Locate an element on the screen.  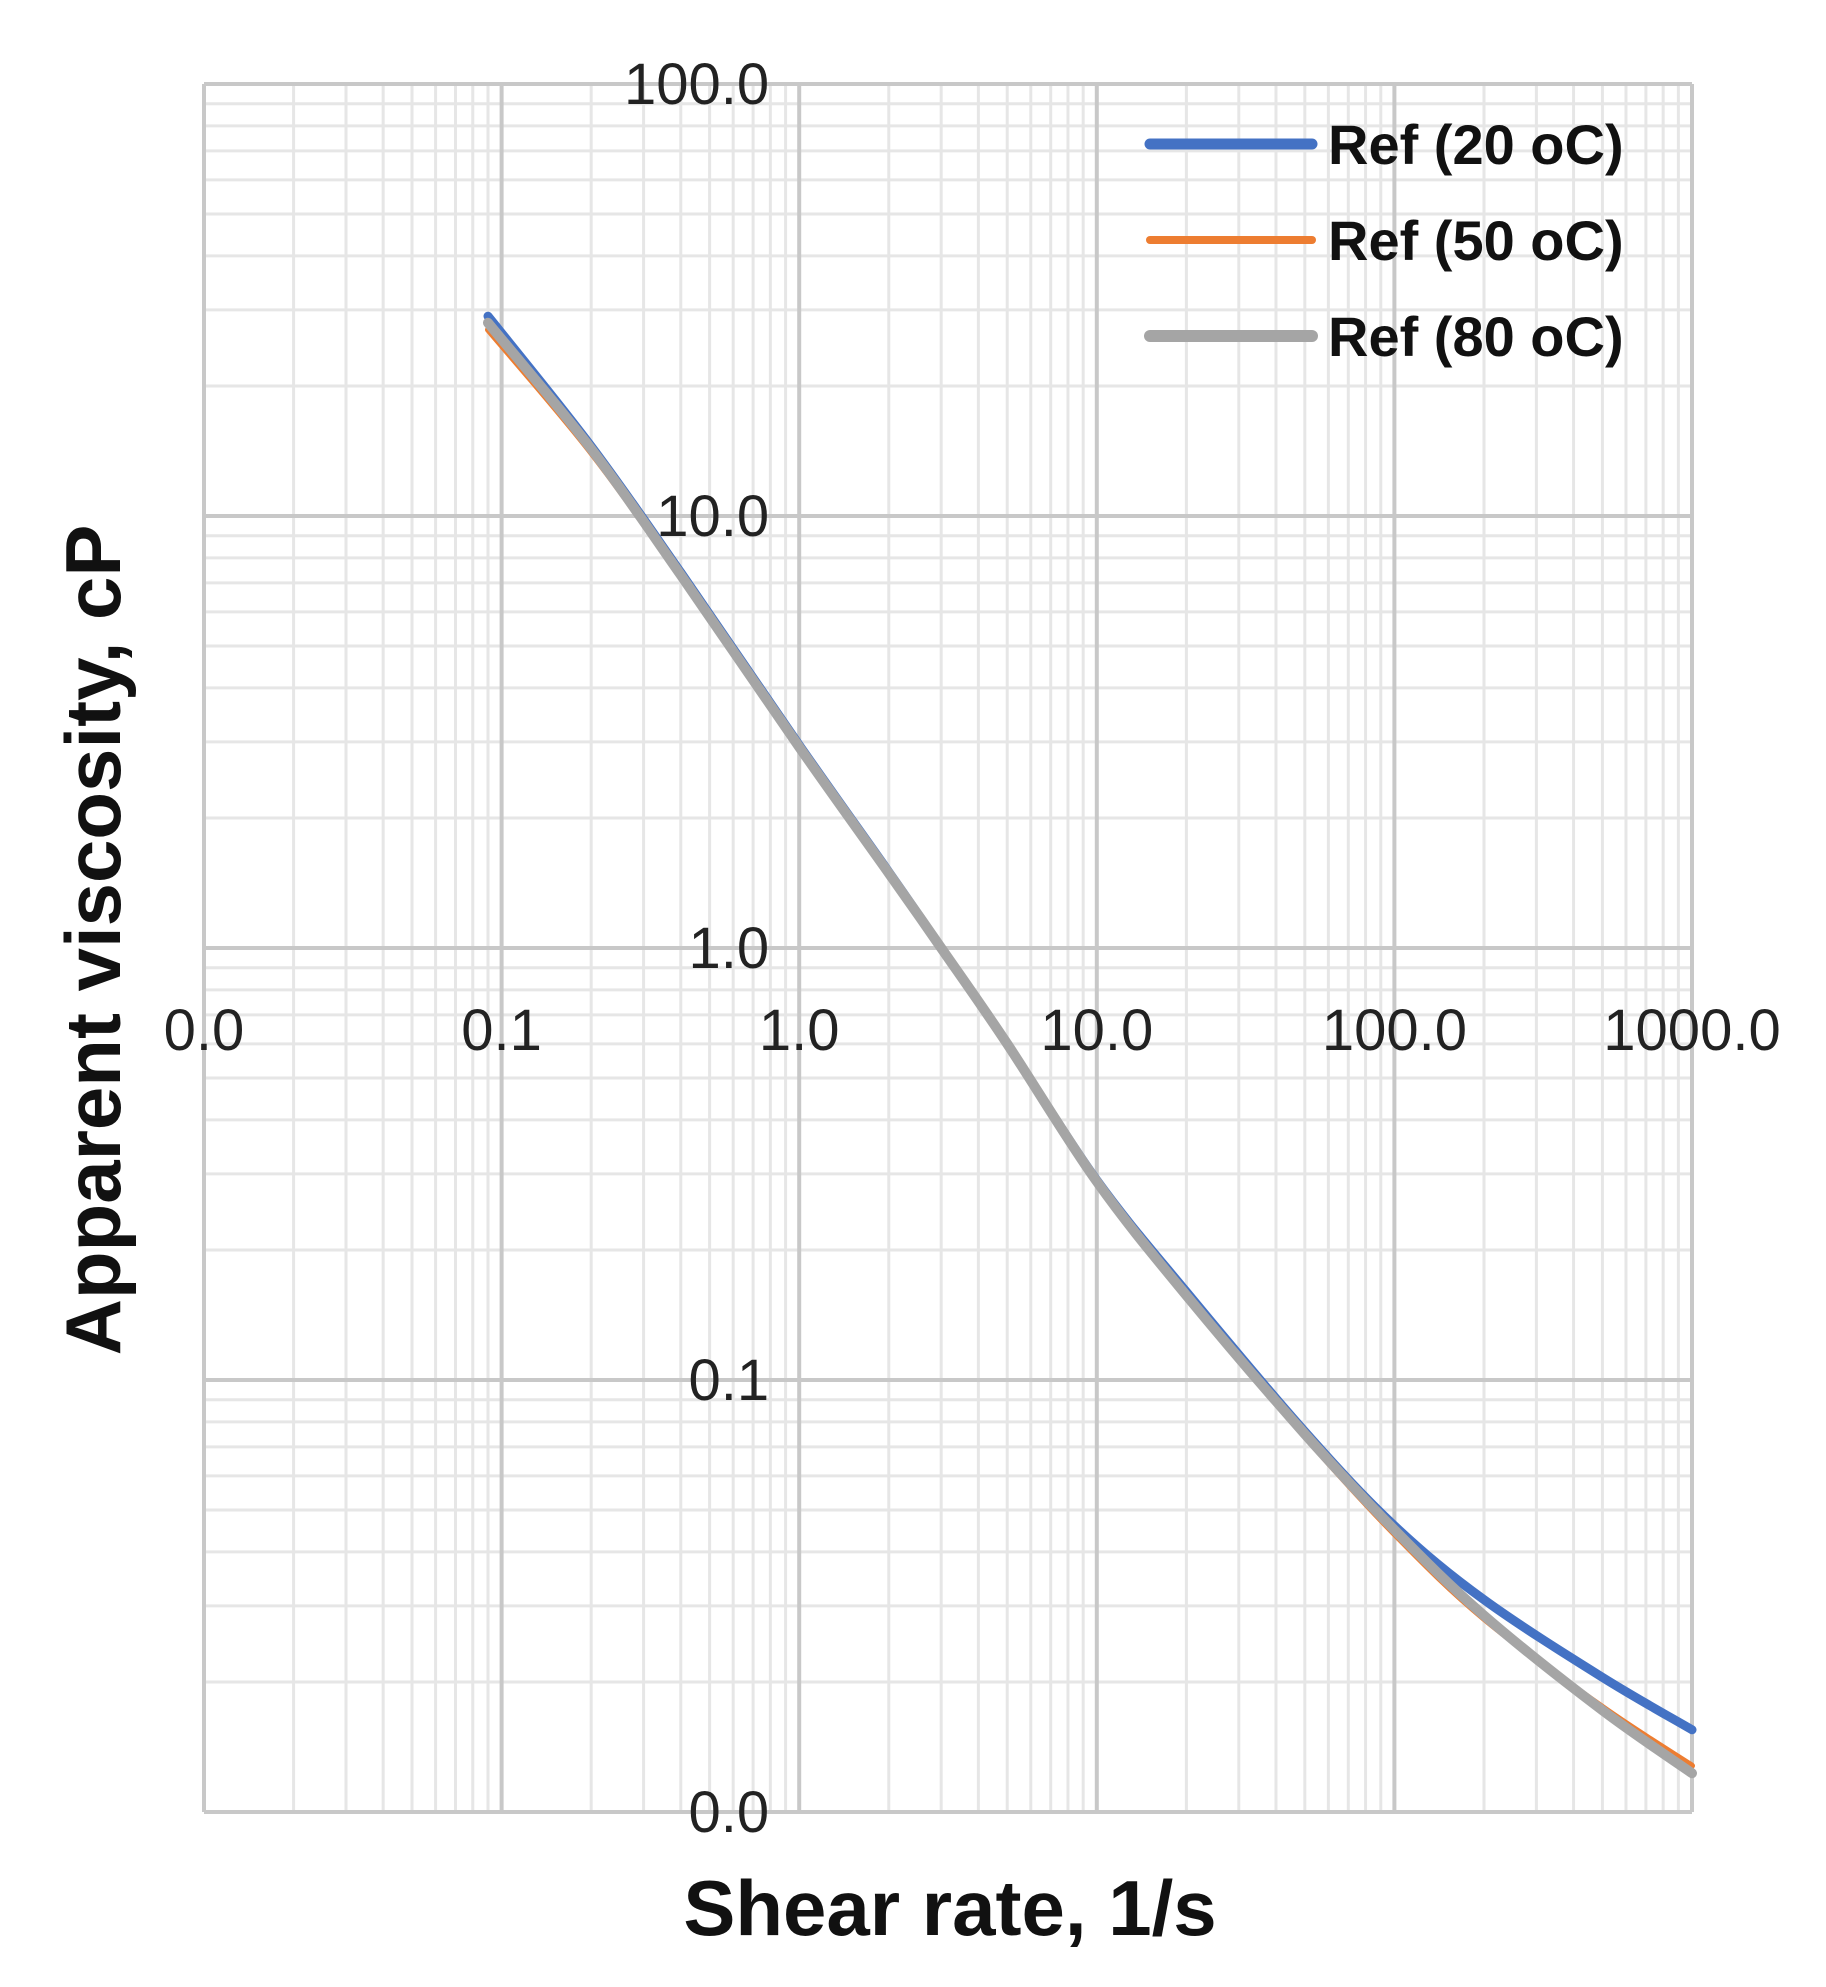
x-axis-title: Shear rate, 1/s is located at coordinates (949, 1908).